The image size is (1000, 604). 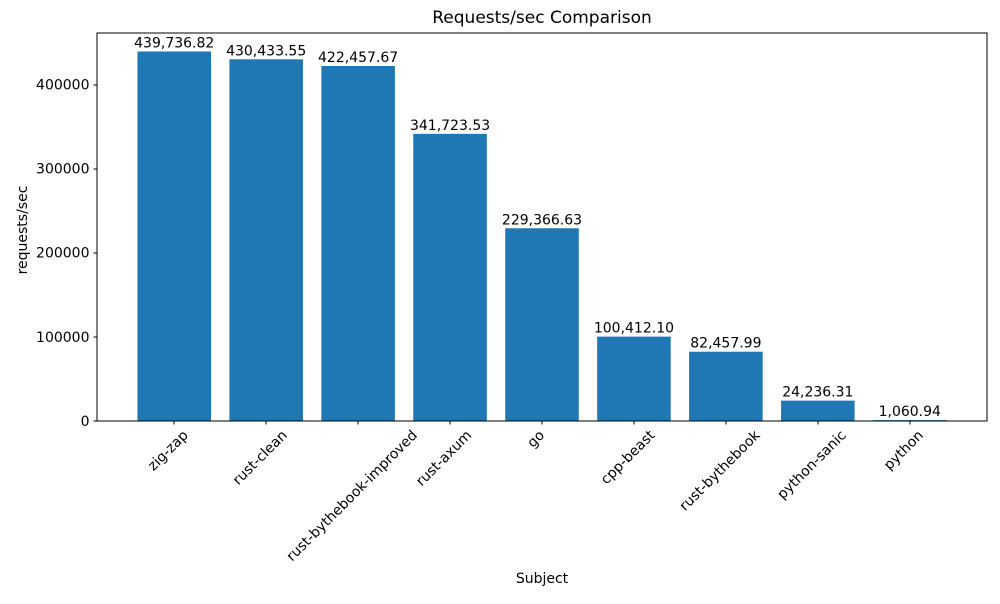 What do you see at coordinates (62, 338) in the screenshot?
I see `y-tick-label: 100000` at bounding box center [62, 338].